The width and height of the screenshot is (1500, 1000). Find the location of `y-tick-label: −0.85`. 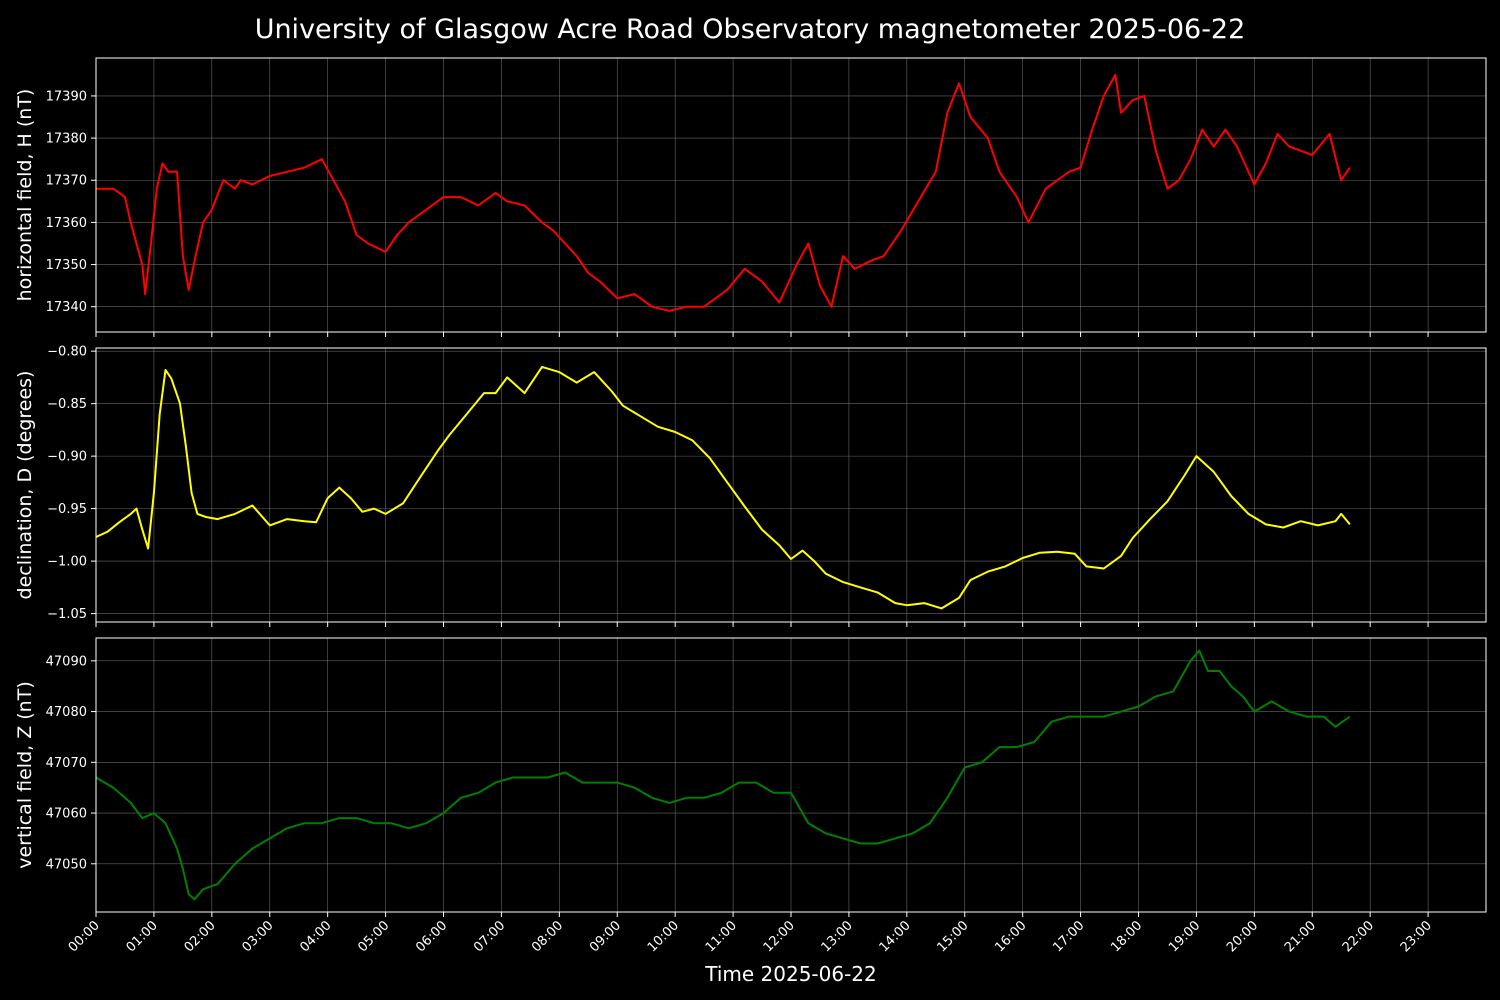

y-tick-label: −0.85 is located at coordinates (67, 404).